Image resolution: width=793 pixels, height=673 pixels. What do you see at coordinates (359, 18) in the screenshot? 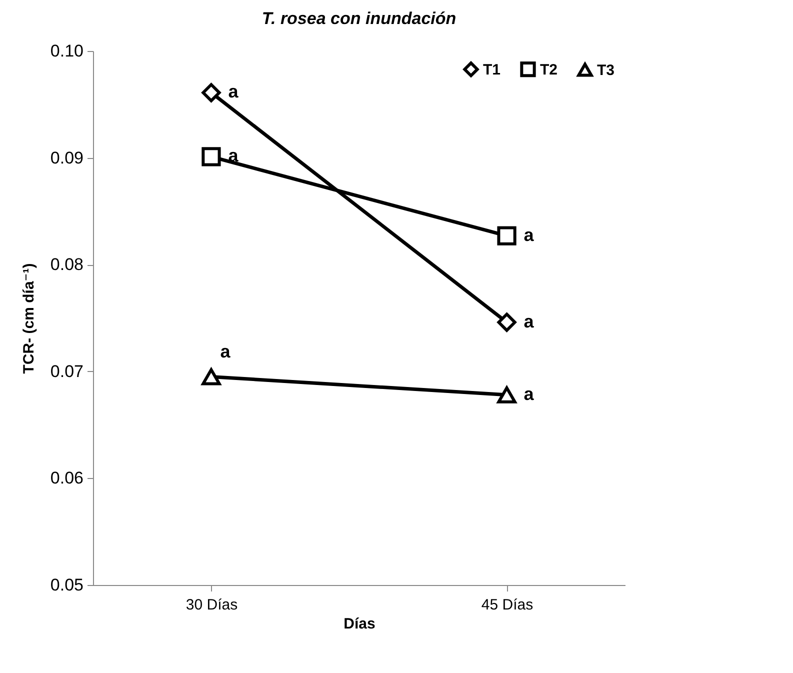
I see `chart-title: T. rosea con inundación` at bounding box center [359, 18].